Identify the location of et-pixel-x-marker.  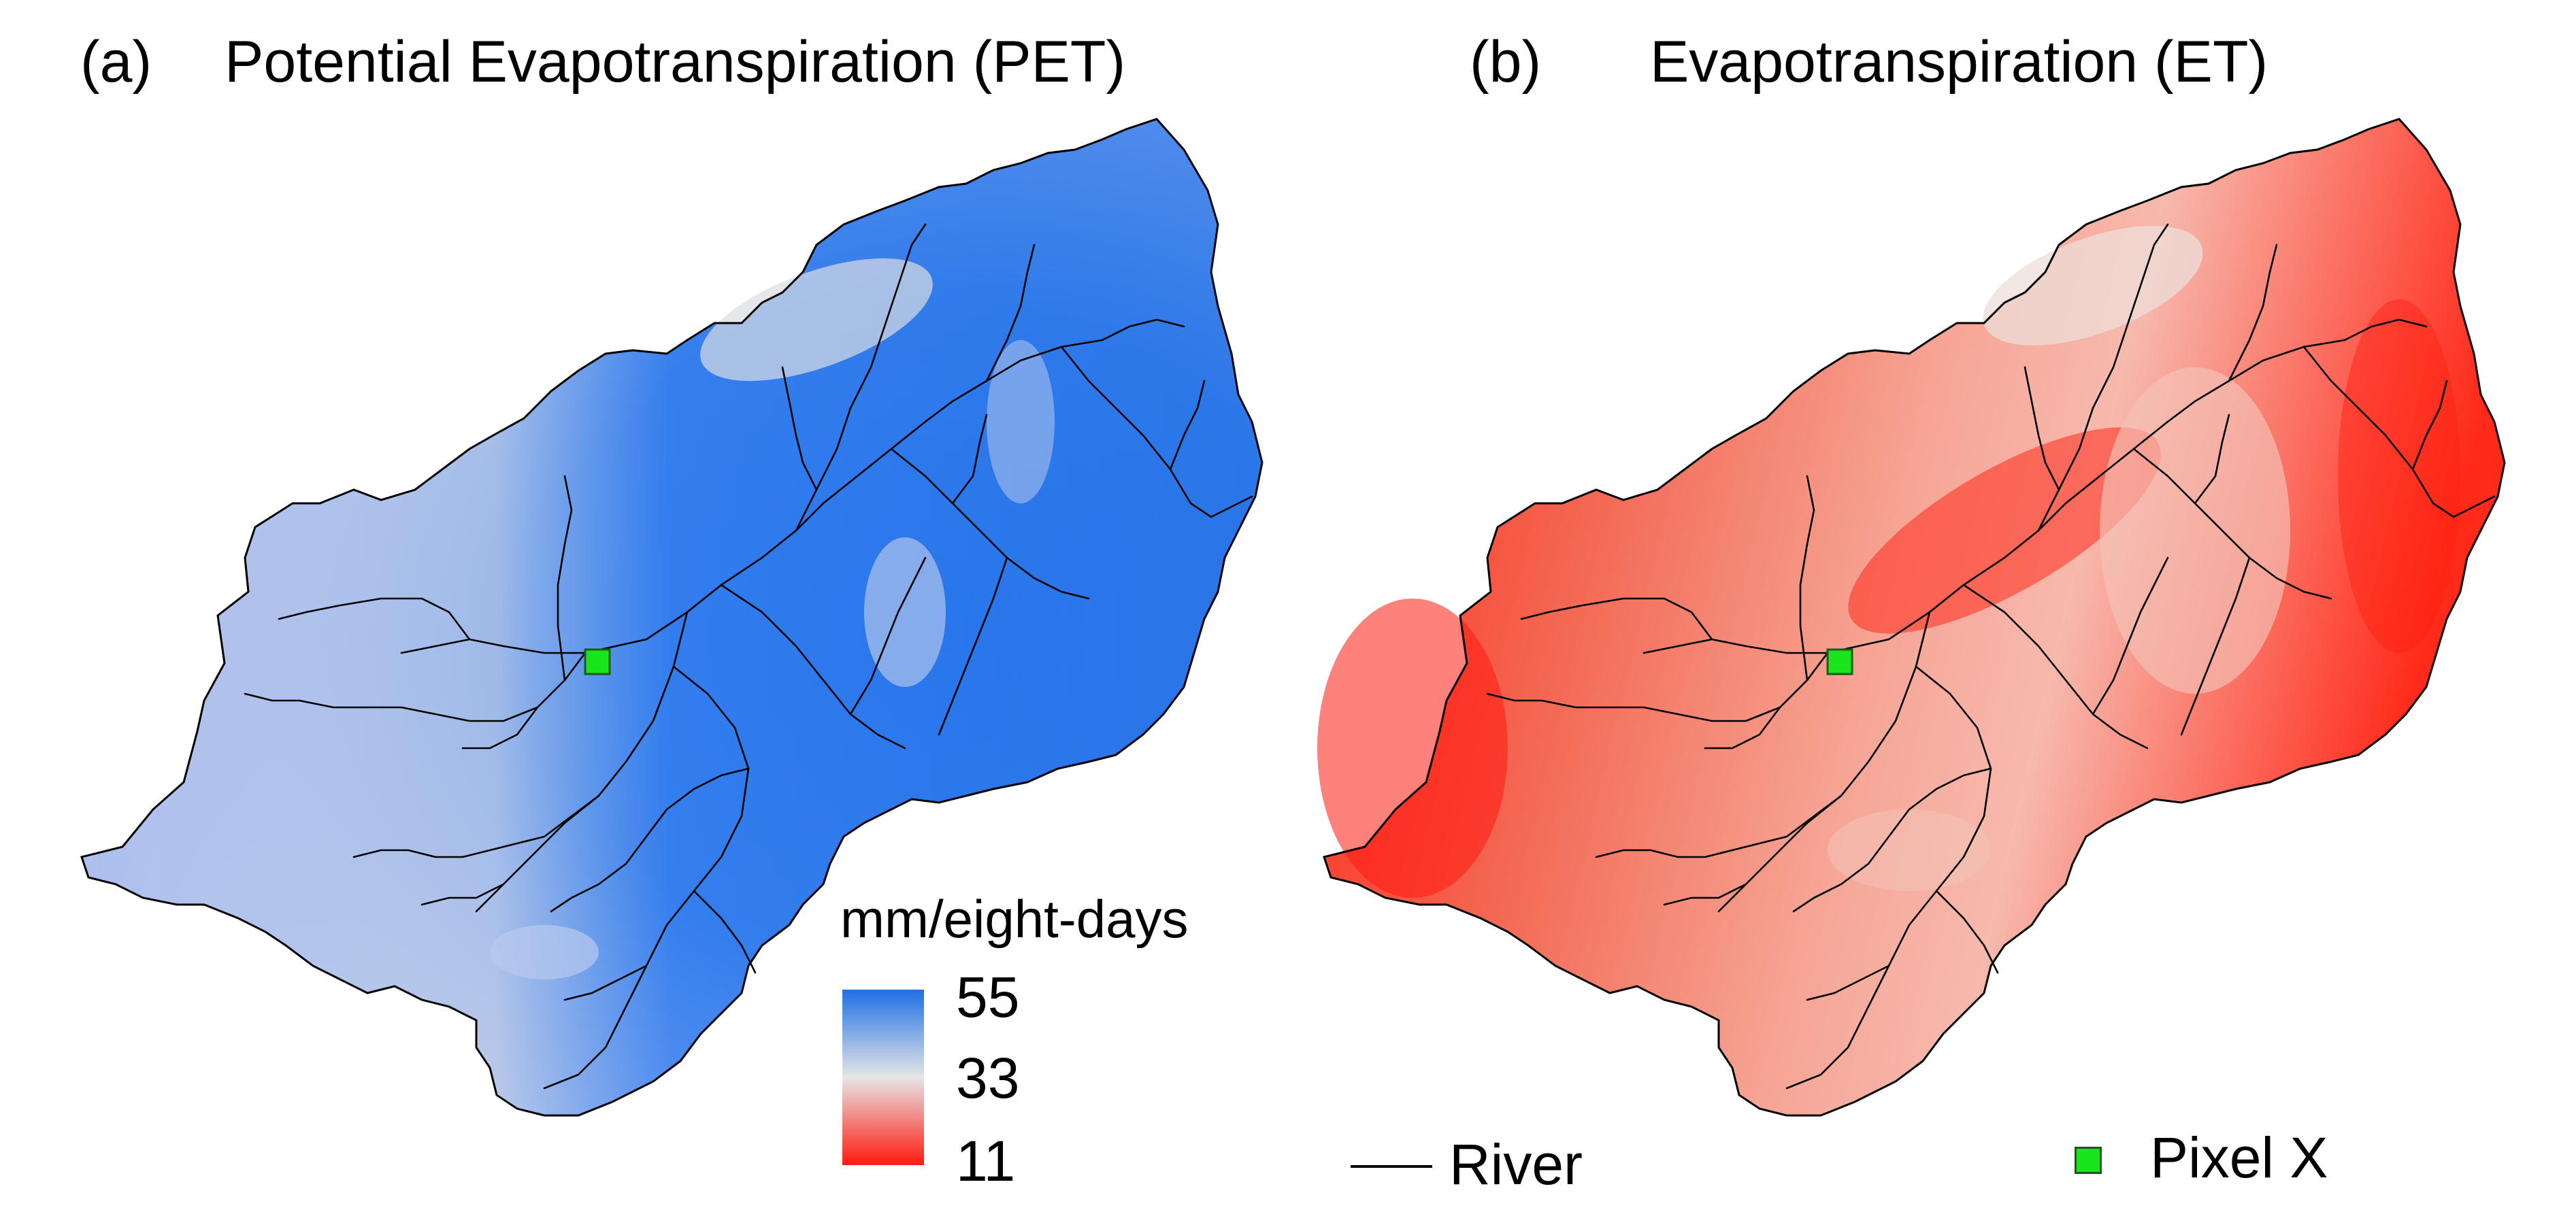
(1840, 661).